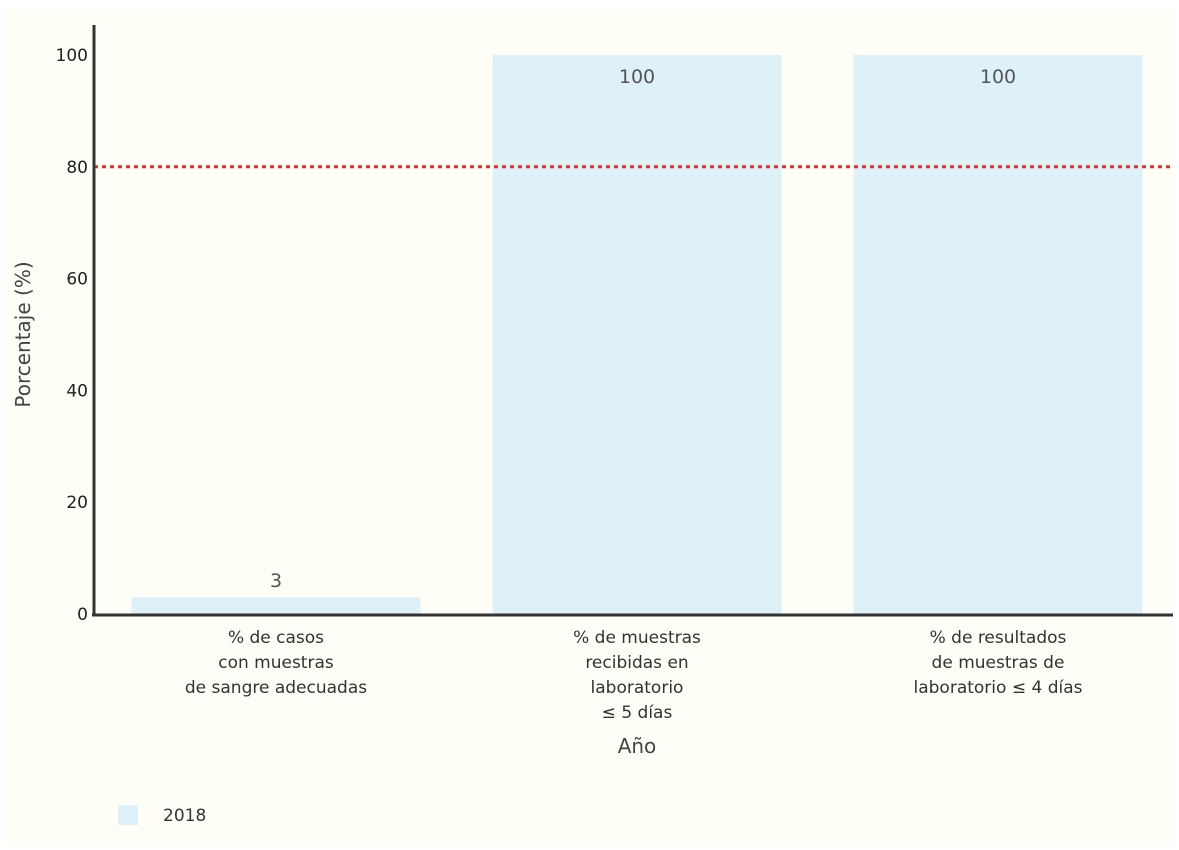 Image resolution: width=1179 pixels, height=850 pixels. What do you see at coordinates (998, 77) in the screenshot?
I see `bar-value-label-3: 100` at bounding box center [998, 77].